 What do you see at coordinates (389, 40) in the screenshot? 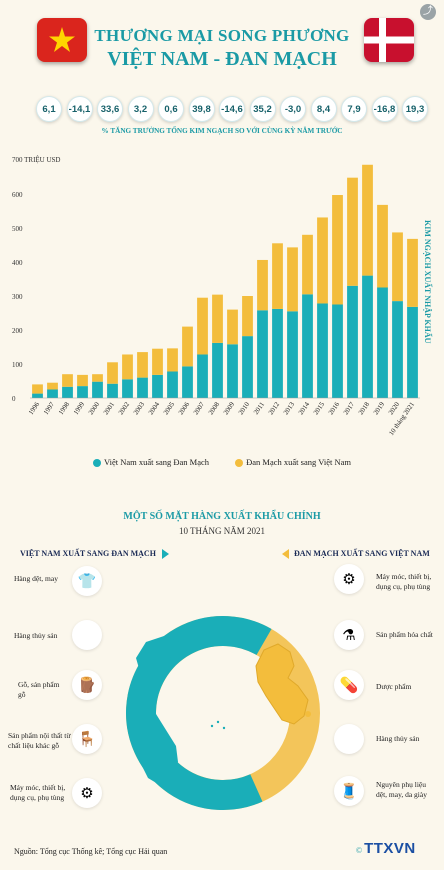
I see `denmark-flag-cross` at bounding box center [389, 40].